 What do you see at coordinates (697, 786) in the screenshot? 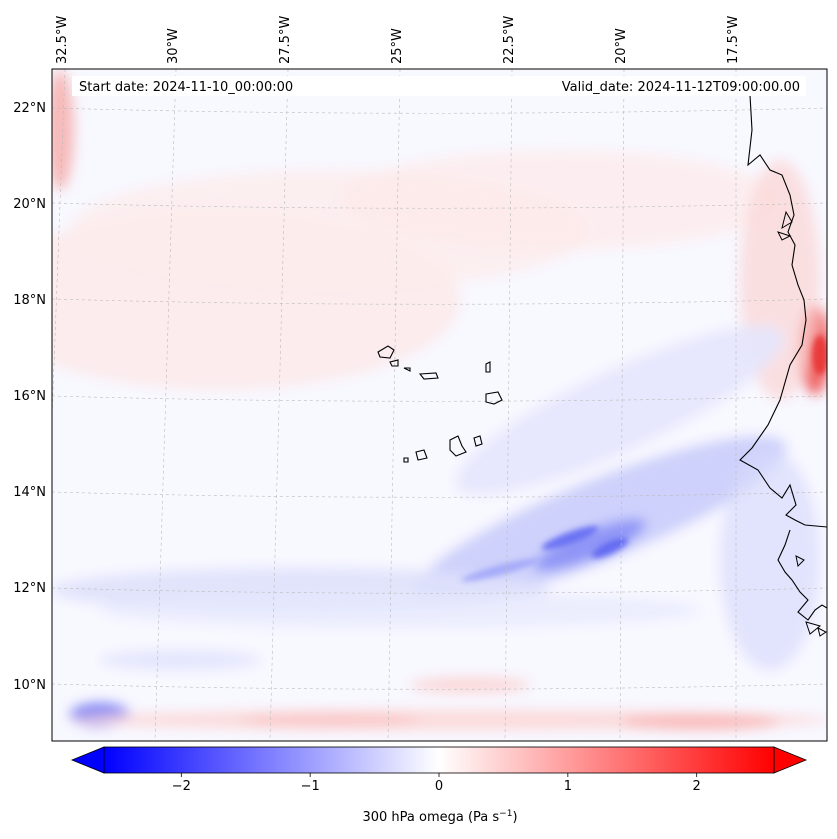
I see `colorbar-tick-label: 2` at bounding box center [697, 786].